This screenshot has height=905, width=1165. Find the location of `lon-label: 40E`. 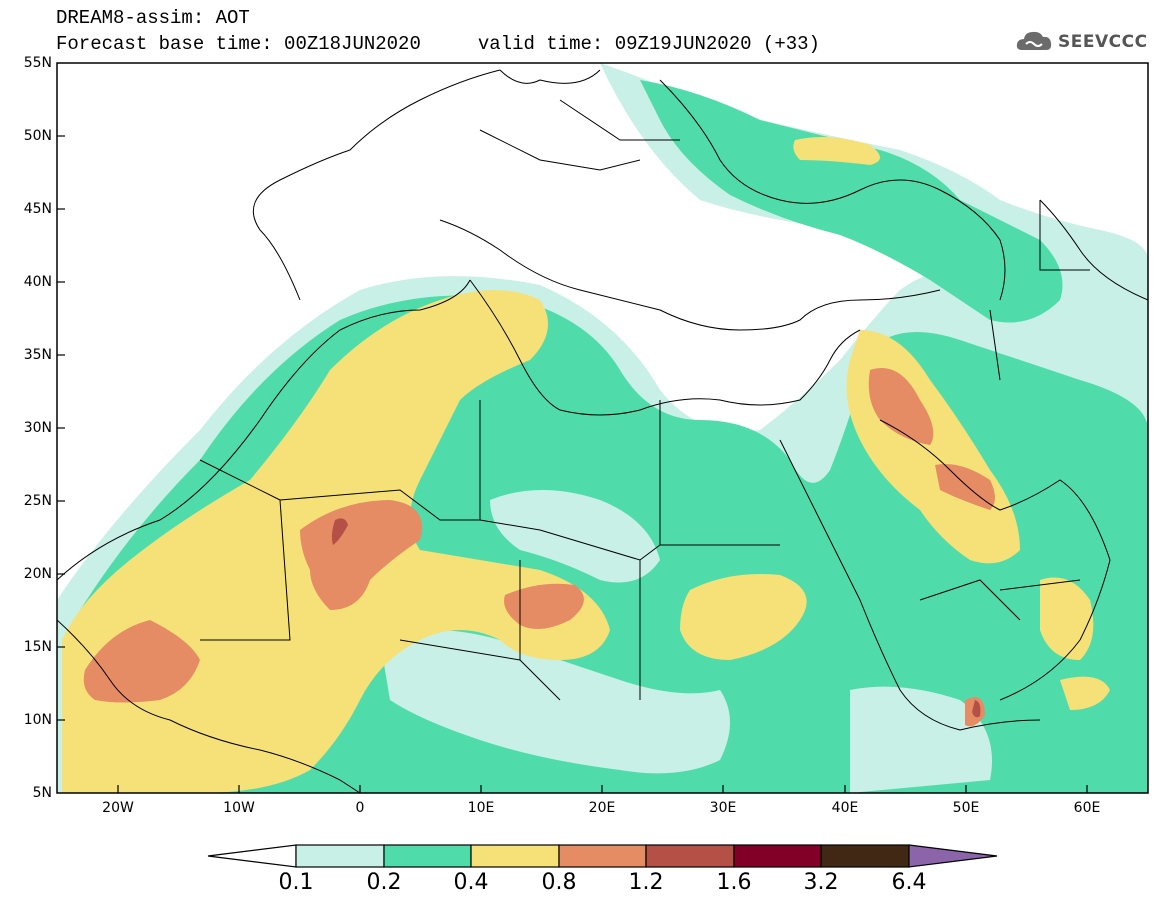

lon-label: 40E is located at coordinates (845, 808).